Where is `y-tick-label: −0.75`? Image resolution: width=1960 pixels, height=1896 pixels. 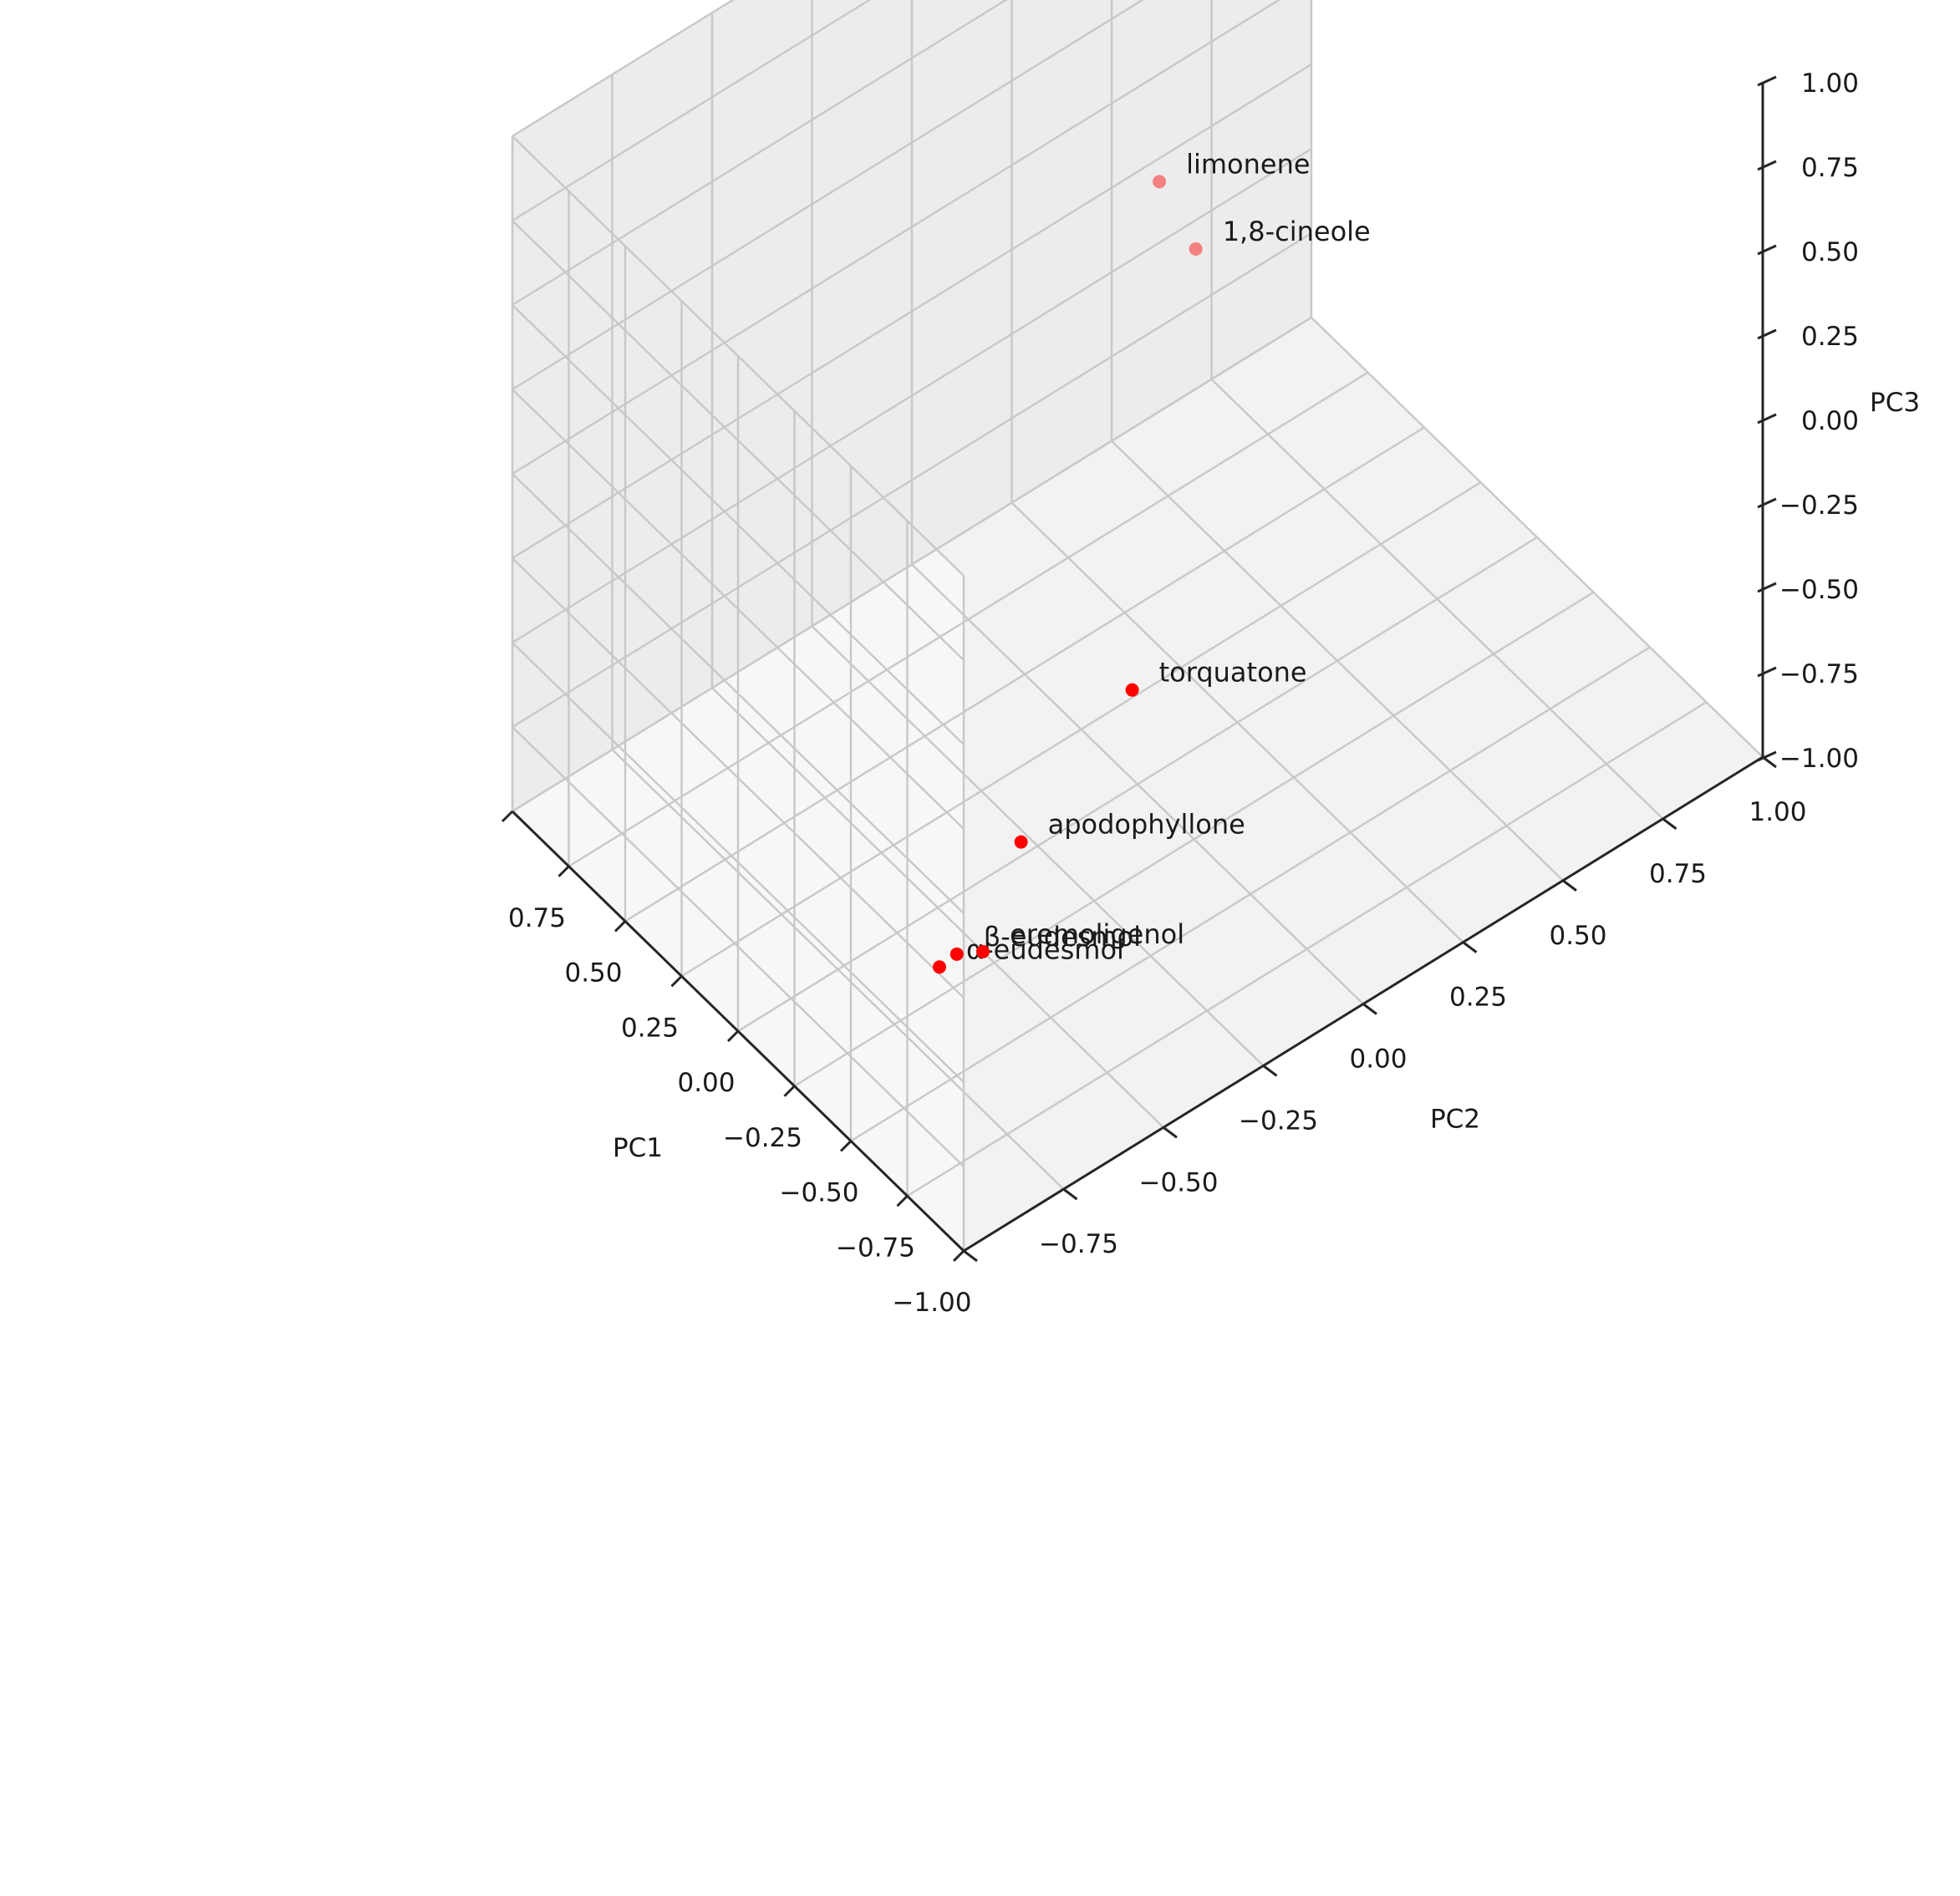 y-tick-label: −0.75 is located at coordinates (1078, 1244).